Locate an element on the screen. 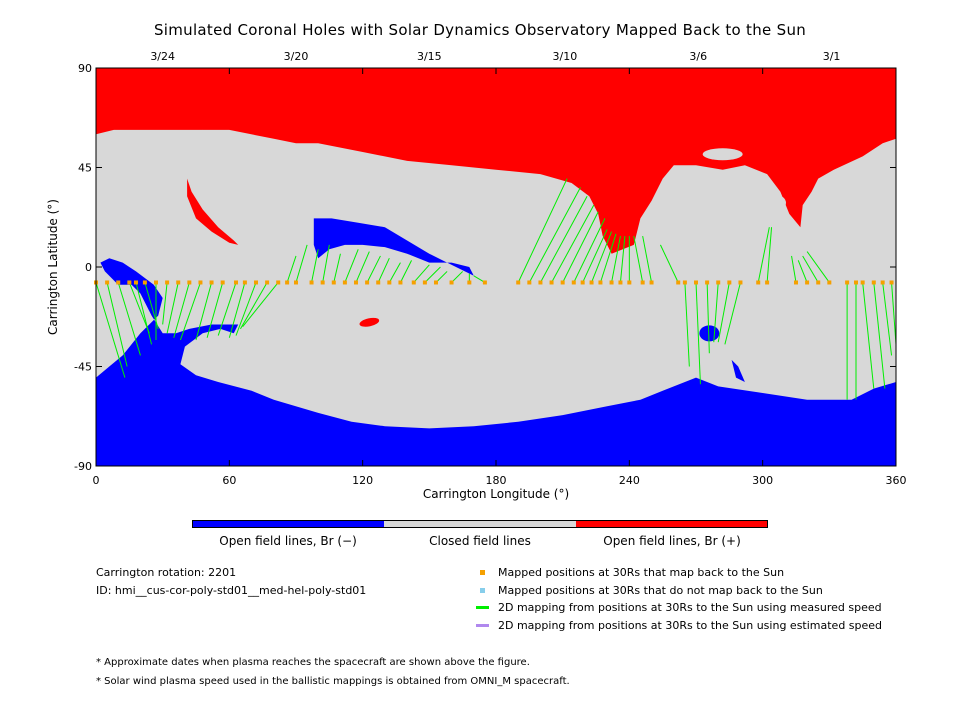  colorbar-open-positive is located at coordinates (672, 524).